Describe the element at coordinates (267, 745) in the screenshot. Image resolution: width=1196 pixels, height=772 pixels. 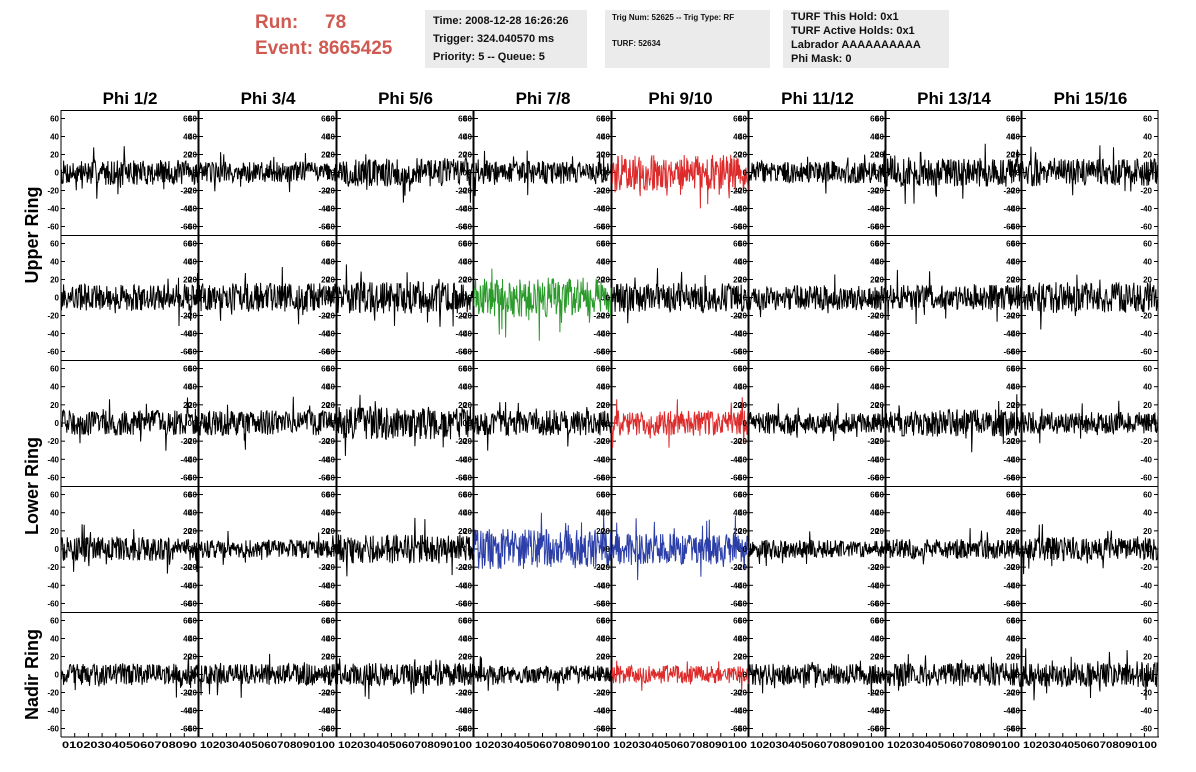
I see `x-tick-labels: 102030405060708090100` at that location.